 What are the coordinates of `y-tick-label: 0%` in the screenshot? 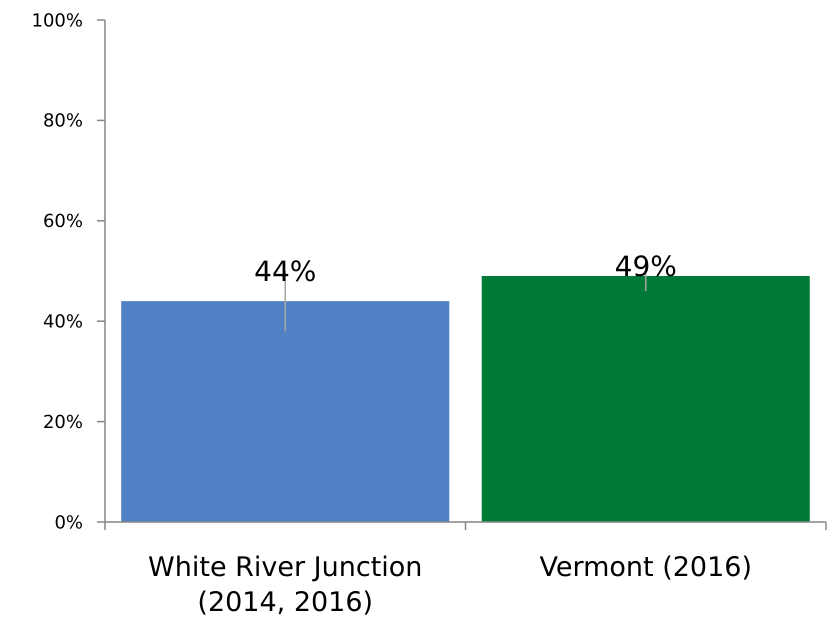 It's located at (68, 523).